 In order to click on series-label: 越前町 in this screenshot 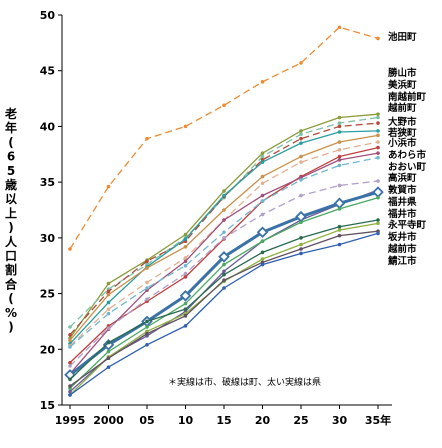, I will do `click(402, 108)`.